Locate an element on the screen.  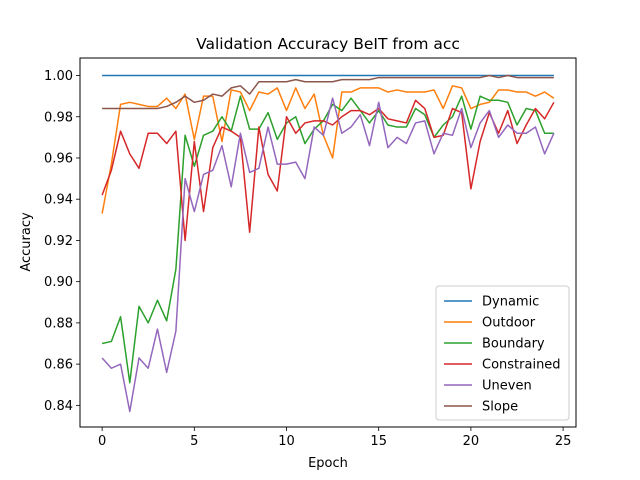
y-tick-label: 0.90 is located at coordinates (58, 282).